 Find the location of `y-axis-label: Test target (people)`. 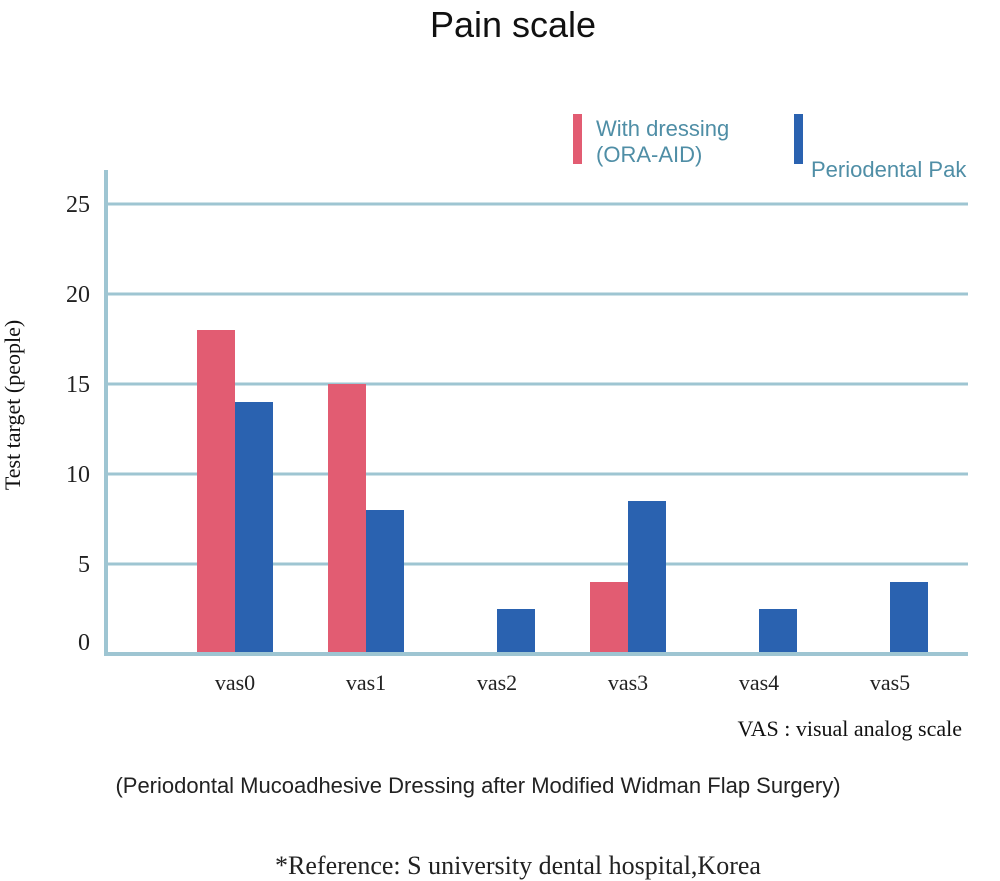

y-axis-label: Test target (people) is located at coordinates (12, 405).